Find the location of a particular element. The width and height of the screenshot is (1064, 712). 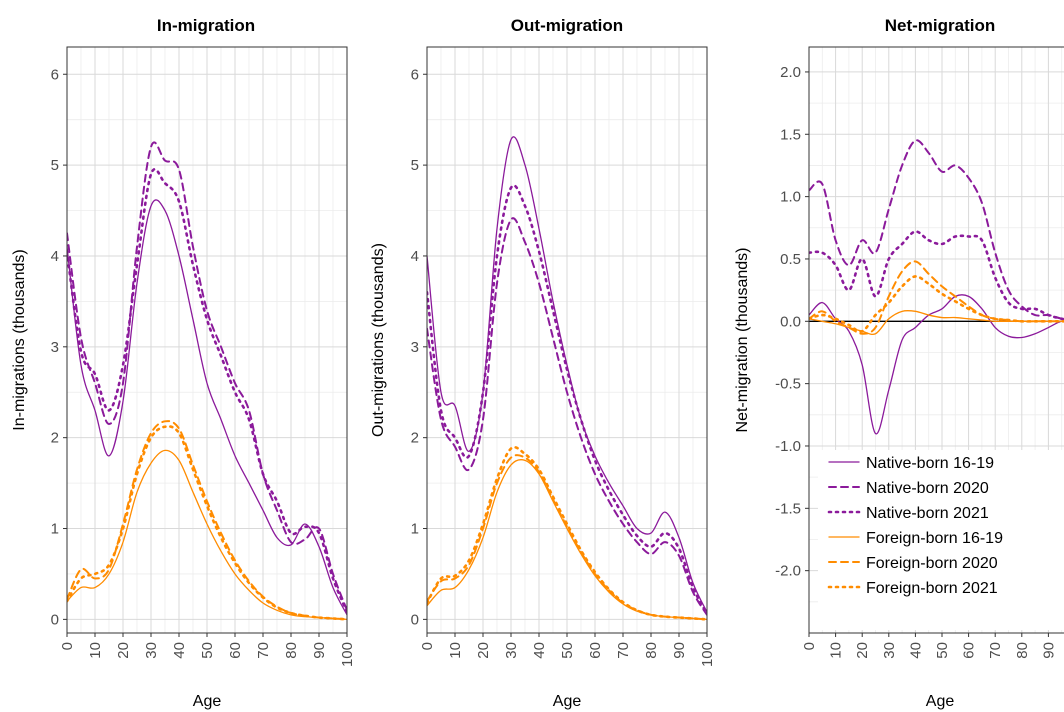

y-tick-label: 0.5 is located at coordinates (790, 259).